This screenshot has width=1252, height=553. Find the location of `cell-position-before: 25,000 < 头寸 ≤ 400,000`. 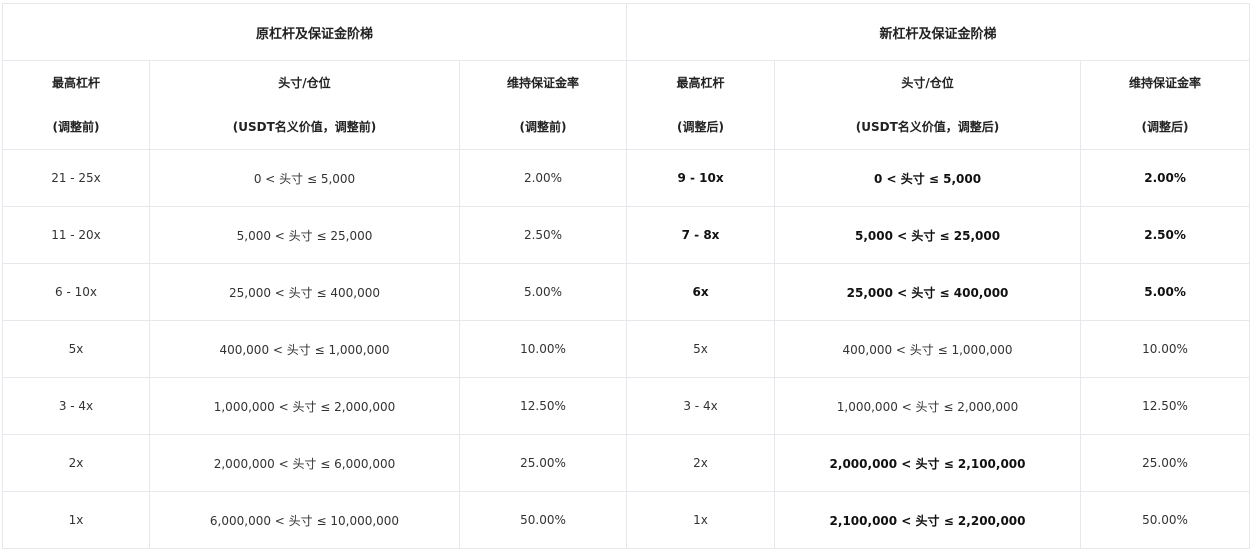

cell-position-before: 25,000 < 头寸 ≤ 400,000 is located at coordinates (304, 292).